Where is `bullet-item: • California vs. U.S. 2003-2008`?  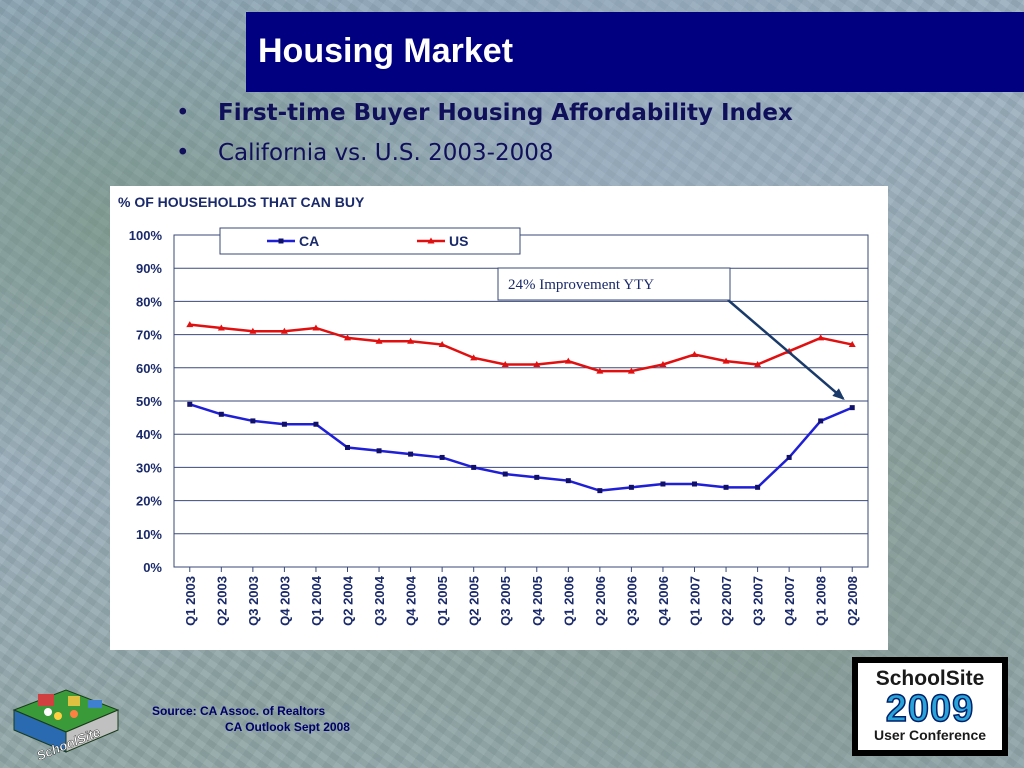
bullet-item: • California vs. U.S. 2003-2008 is located at coordinates (550, 160).